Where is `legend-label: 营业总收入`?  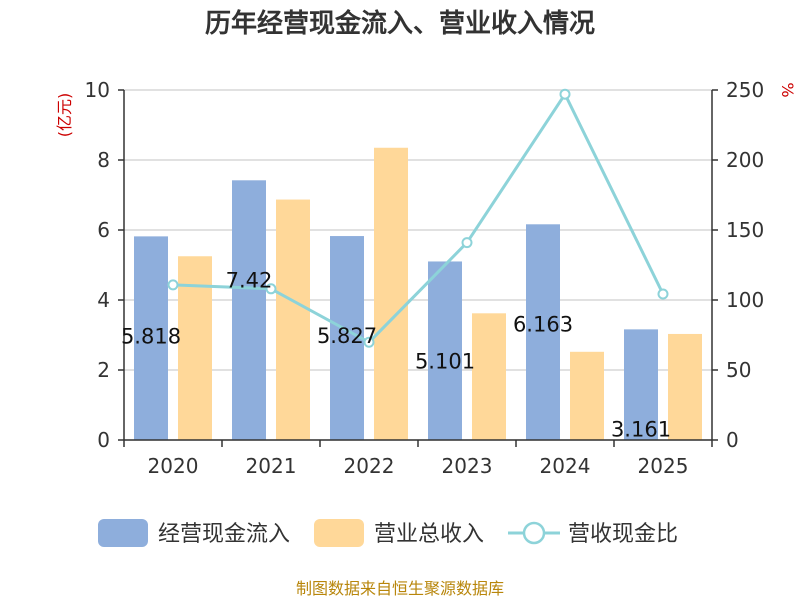
legend-label: 营业总收入 is located at coordinates (429, 534).